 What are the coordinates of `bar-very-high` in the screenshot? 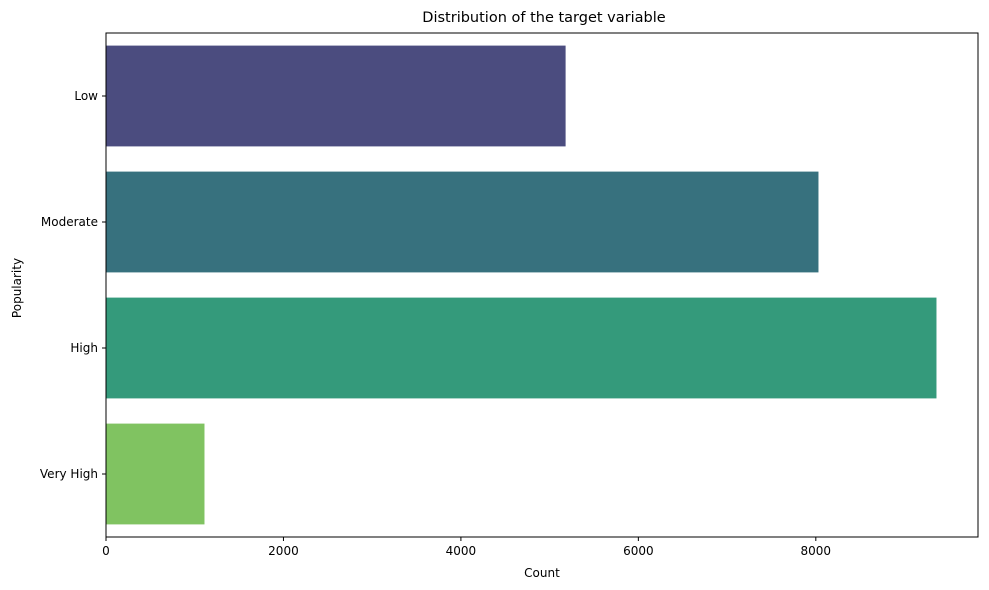 It's located at (155, 474).